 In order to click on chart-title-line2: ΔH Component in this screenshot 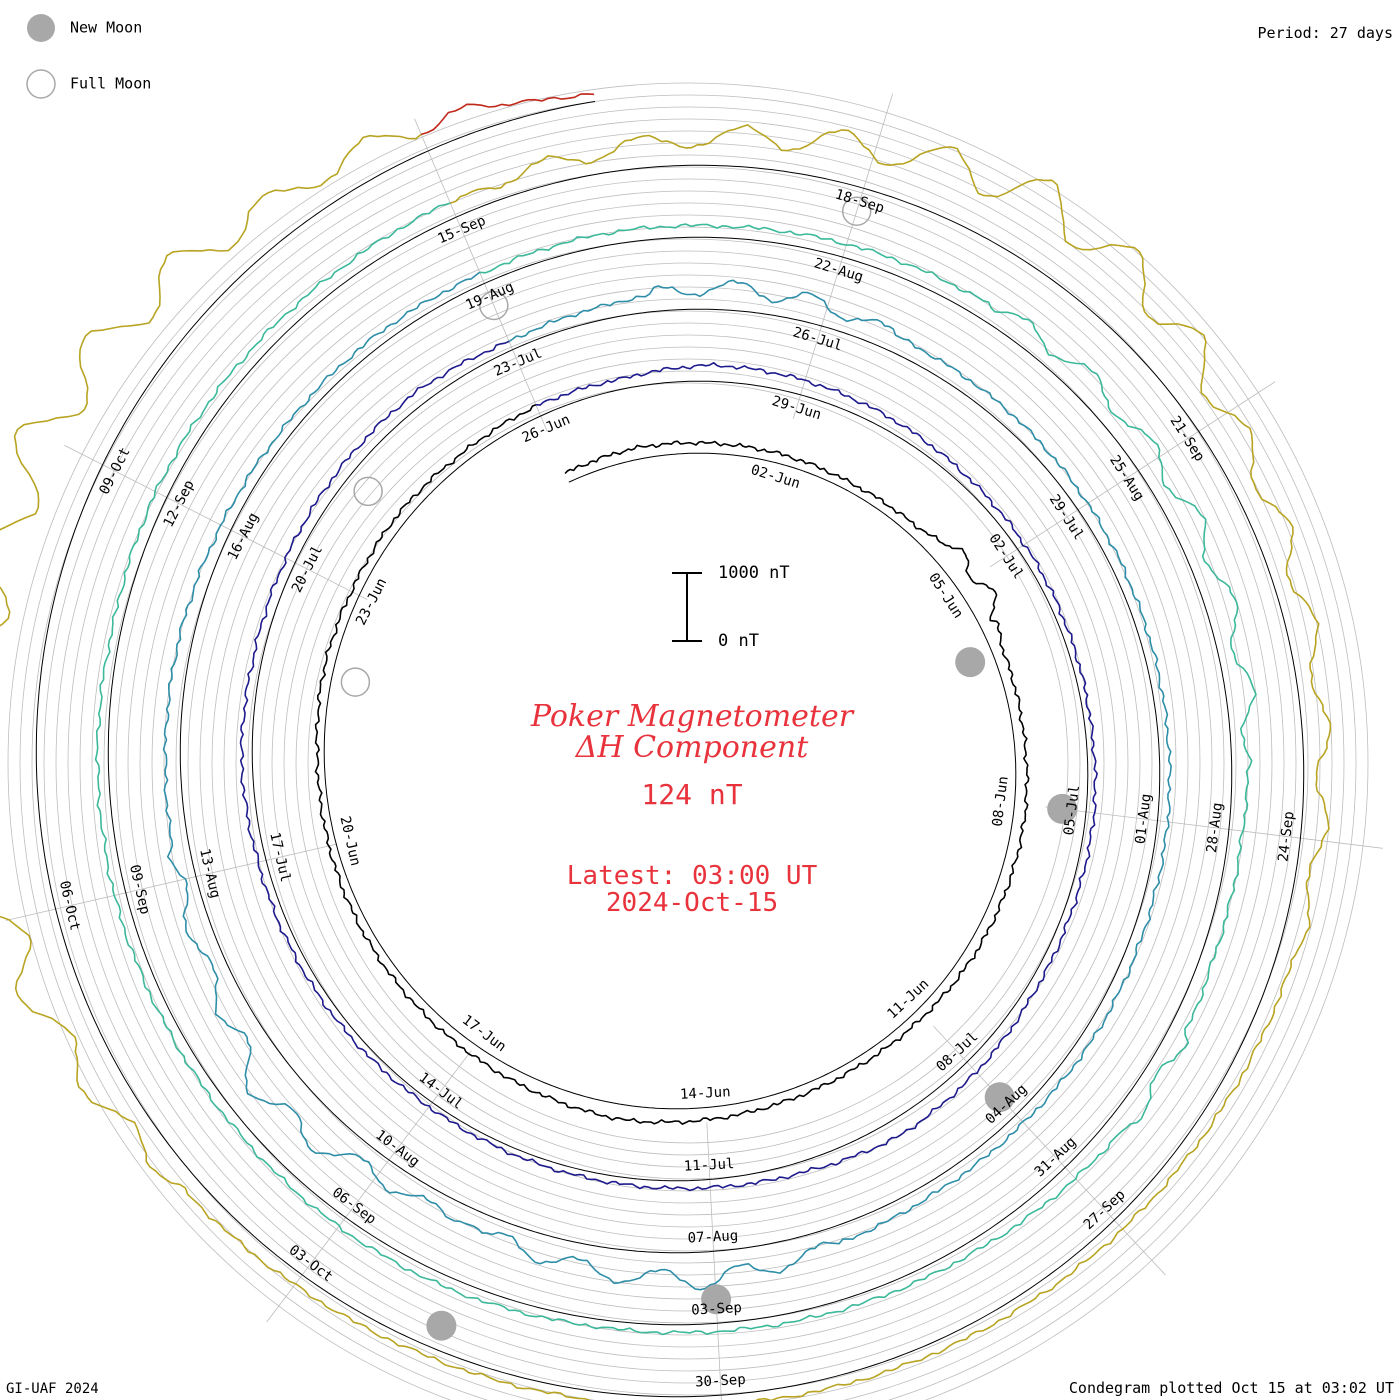, I will do `click(692, 747)`.